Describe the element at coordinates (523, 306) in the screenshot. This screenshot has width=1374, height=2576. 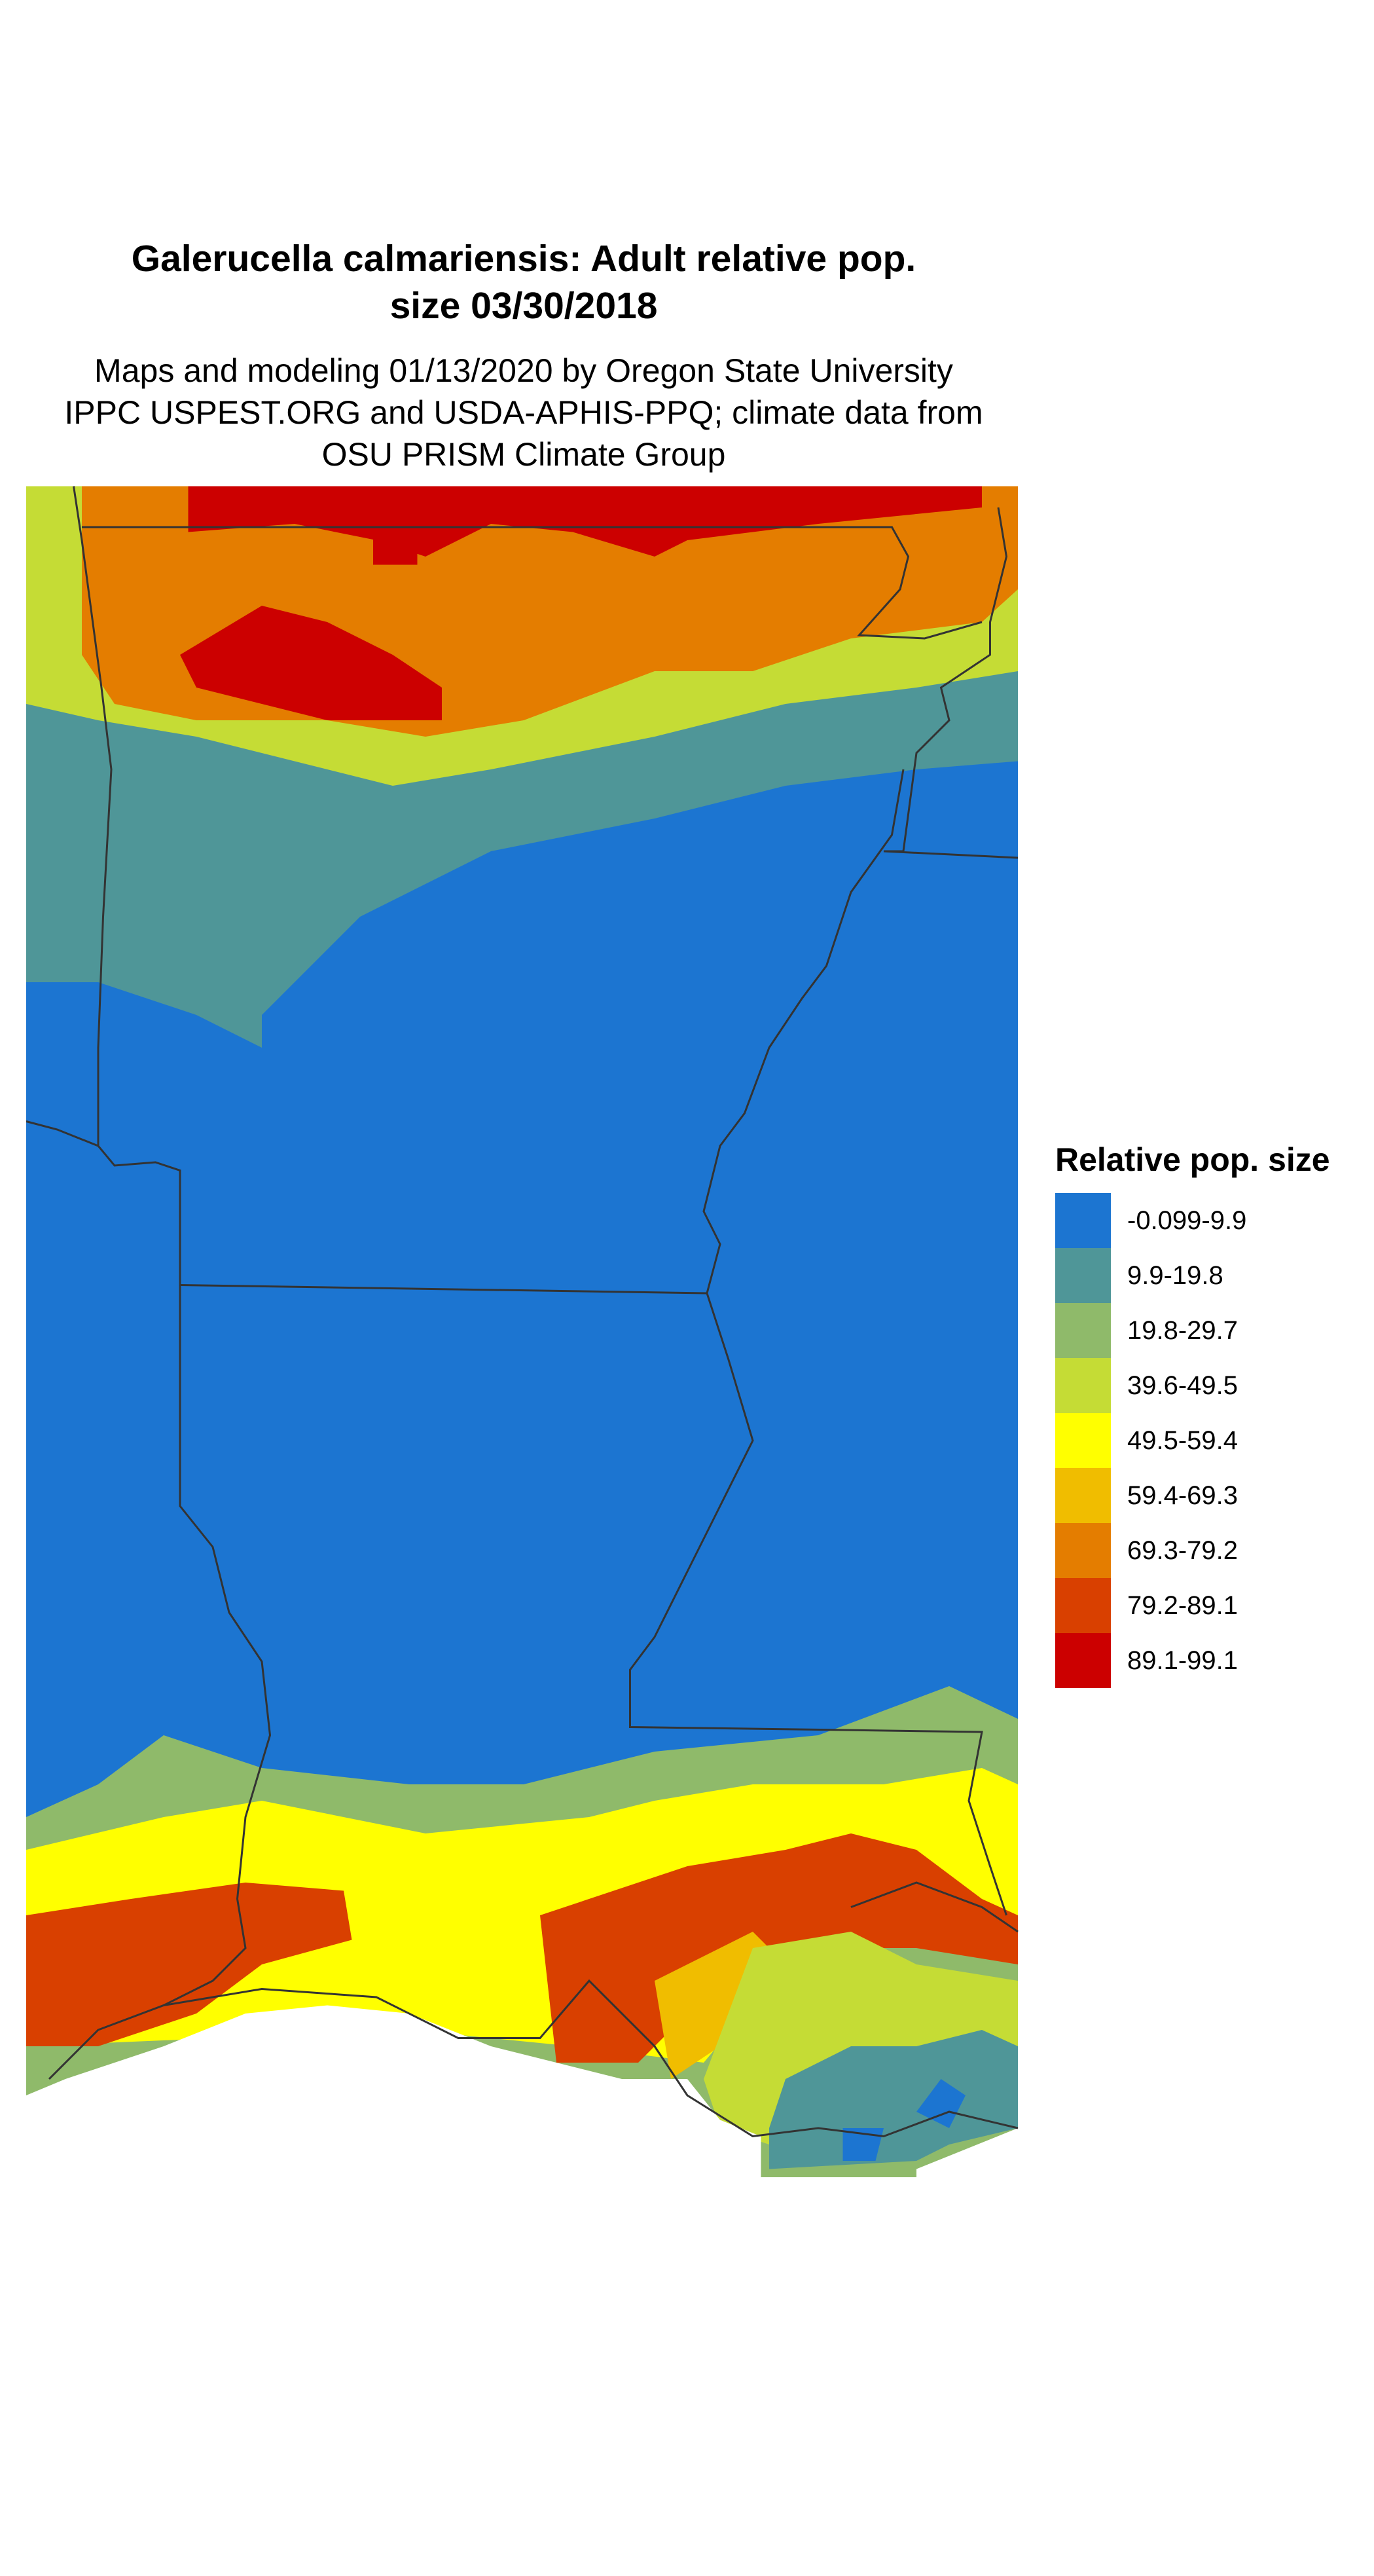
I see `map-title: size 03/30/2018` at that location.